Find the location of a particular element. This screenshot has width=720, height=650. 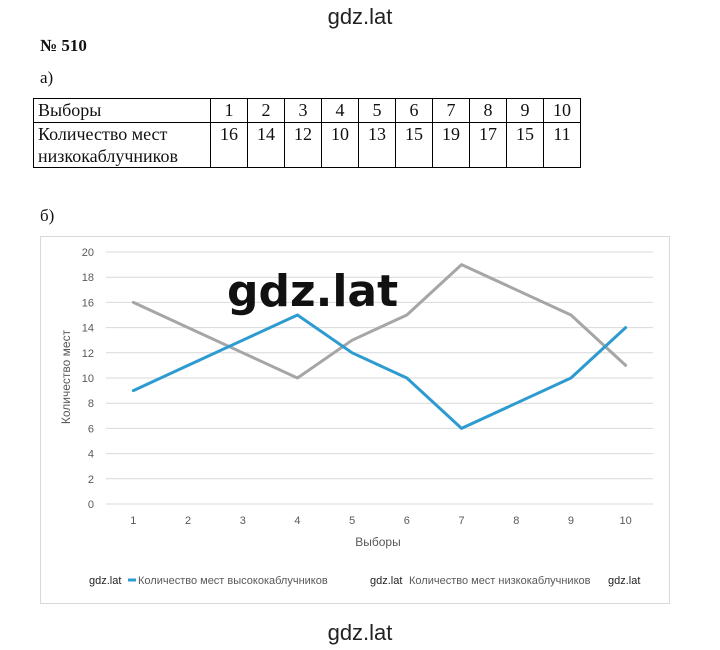

part-b-label: б) is located at coordinates (47, 215).